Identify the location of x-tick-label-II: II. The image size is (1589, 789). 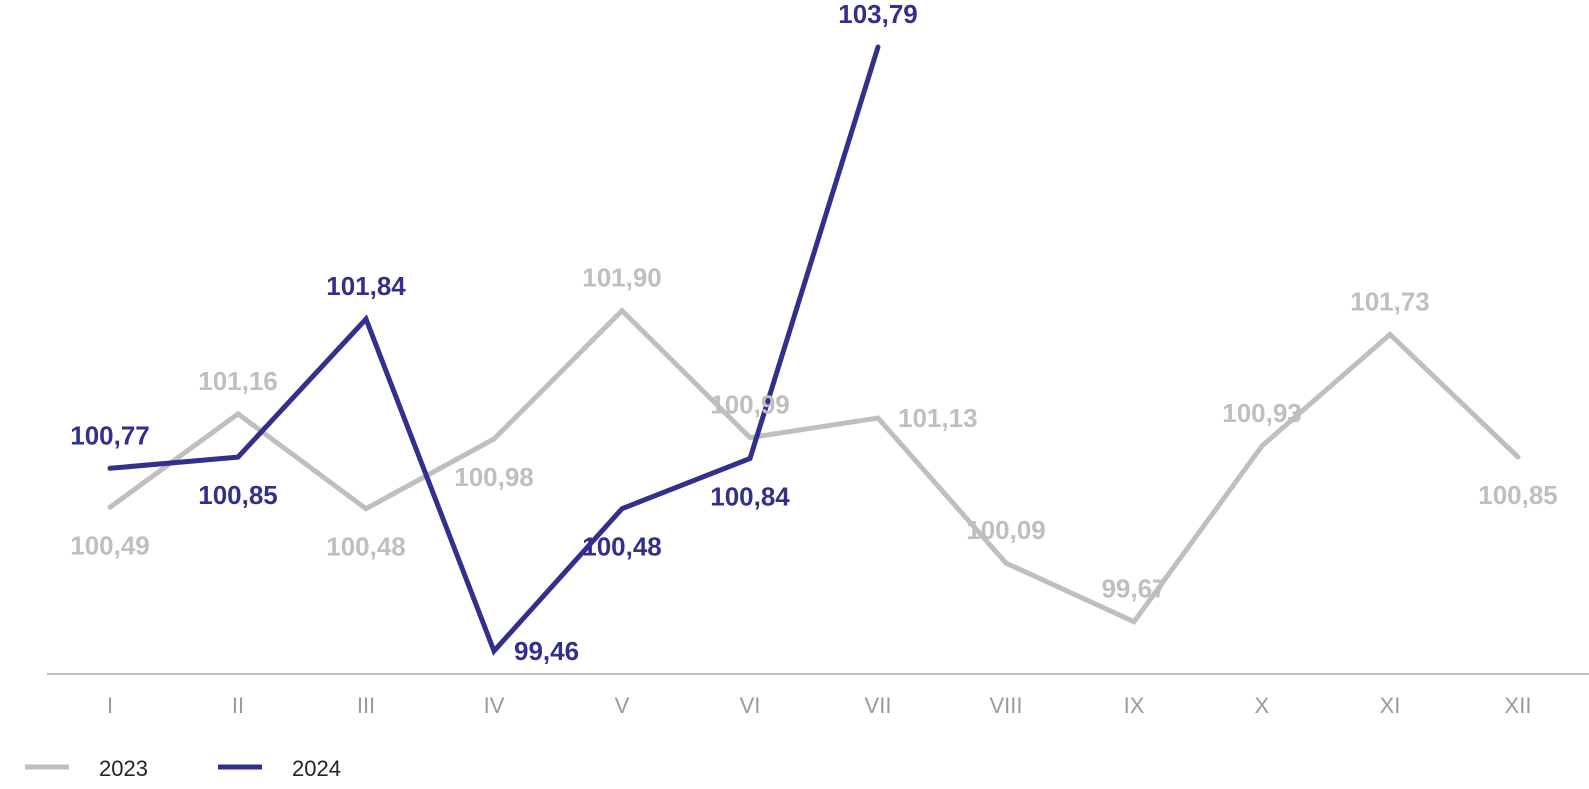
(238, 705).